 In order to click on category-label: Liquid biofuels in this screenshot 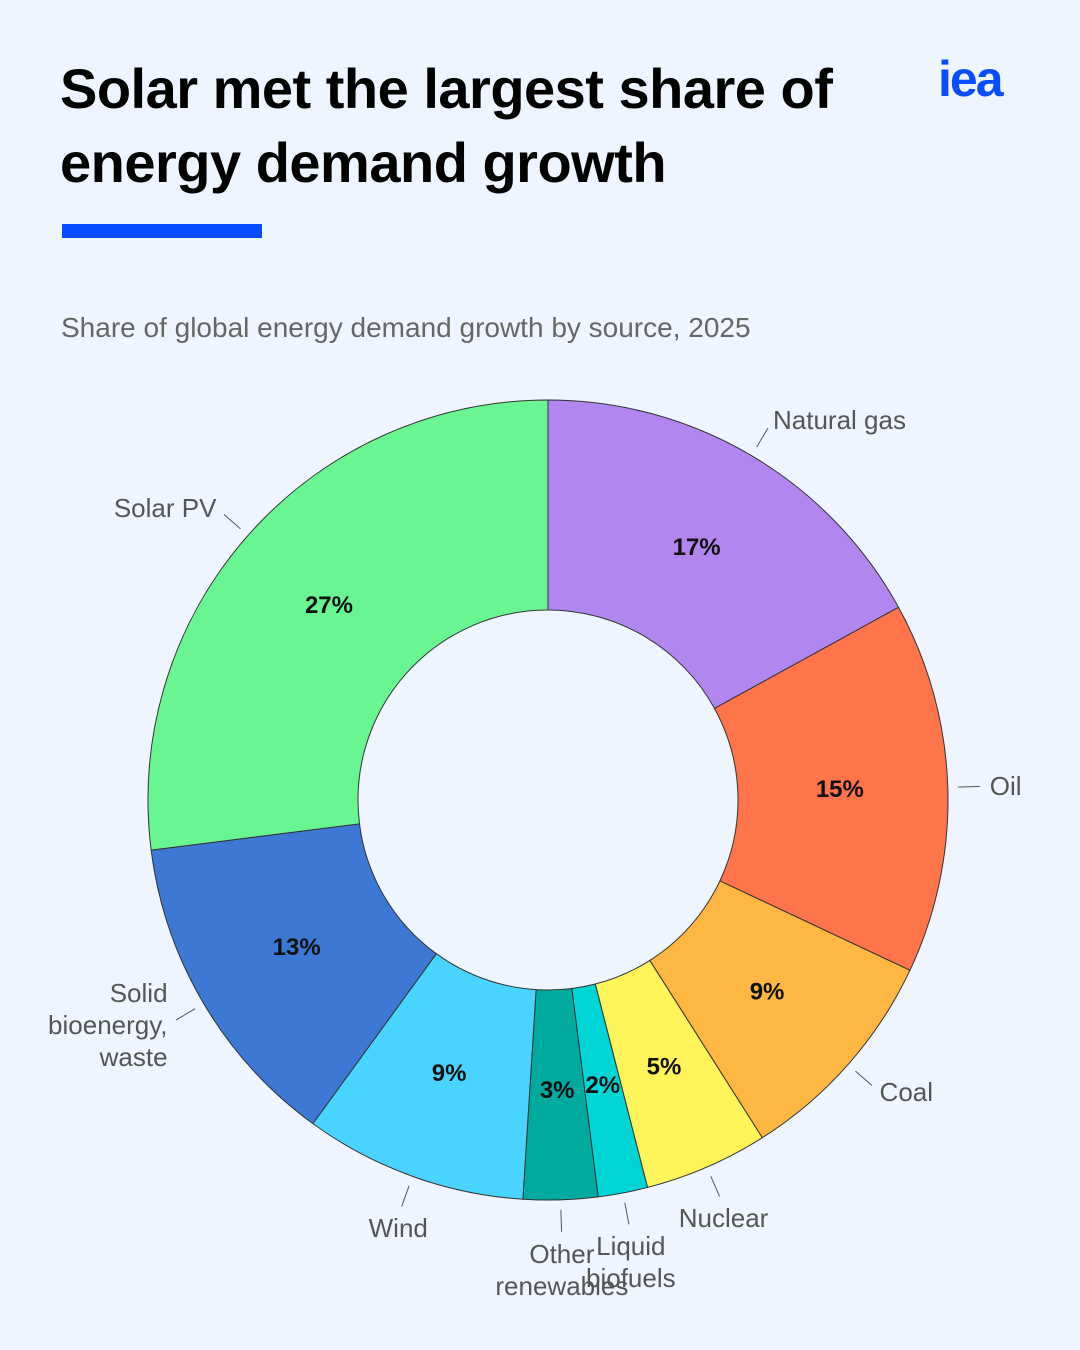, I will do `click(631, 1262)`.